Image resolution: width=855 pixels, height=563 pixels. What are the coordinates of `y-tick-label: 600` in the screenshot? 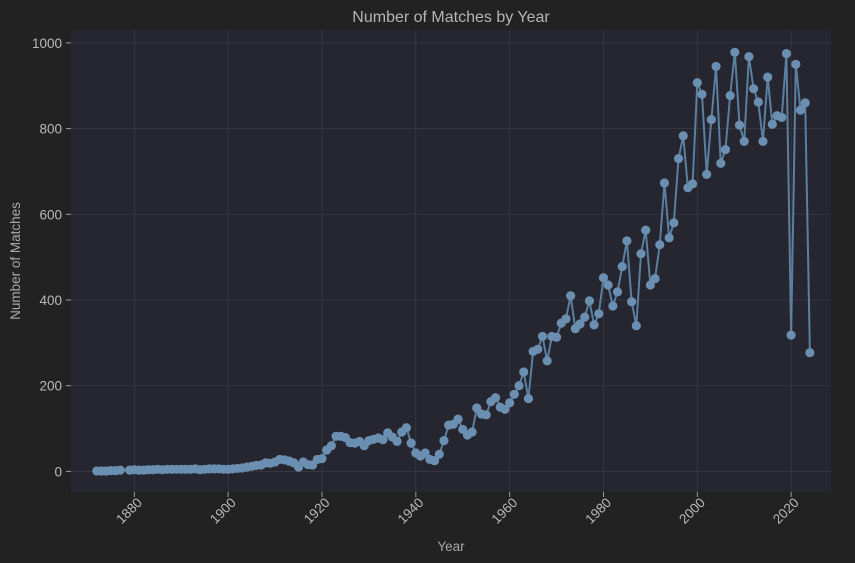 It's located at (50, 214).